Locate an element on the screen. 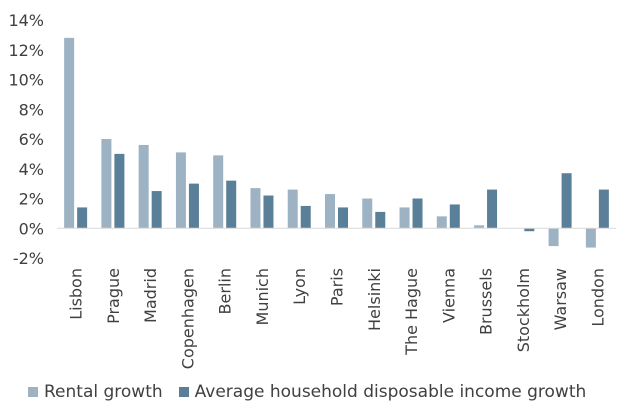  bar-income-growth-prague is located at coordinates (119, 191).